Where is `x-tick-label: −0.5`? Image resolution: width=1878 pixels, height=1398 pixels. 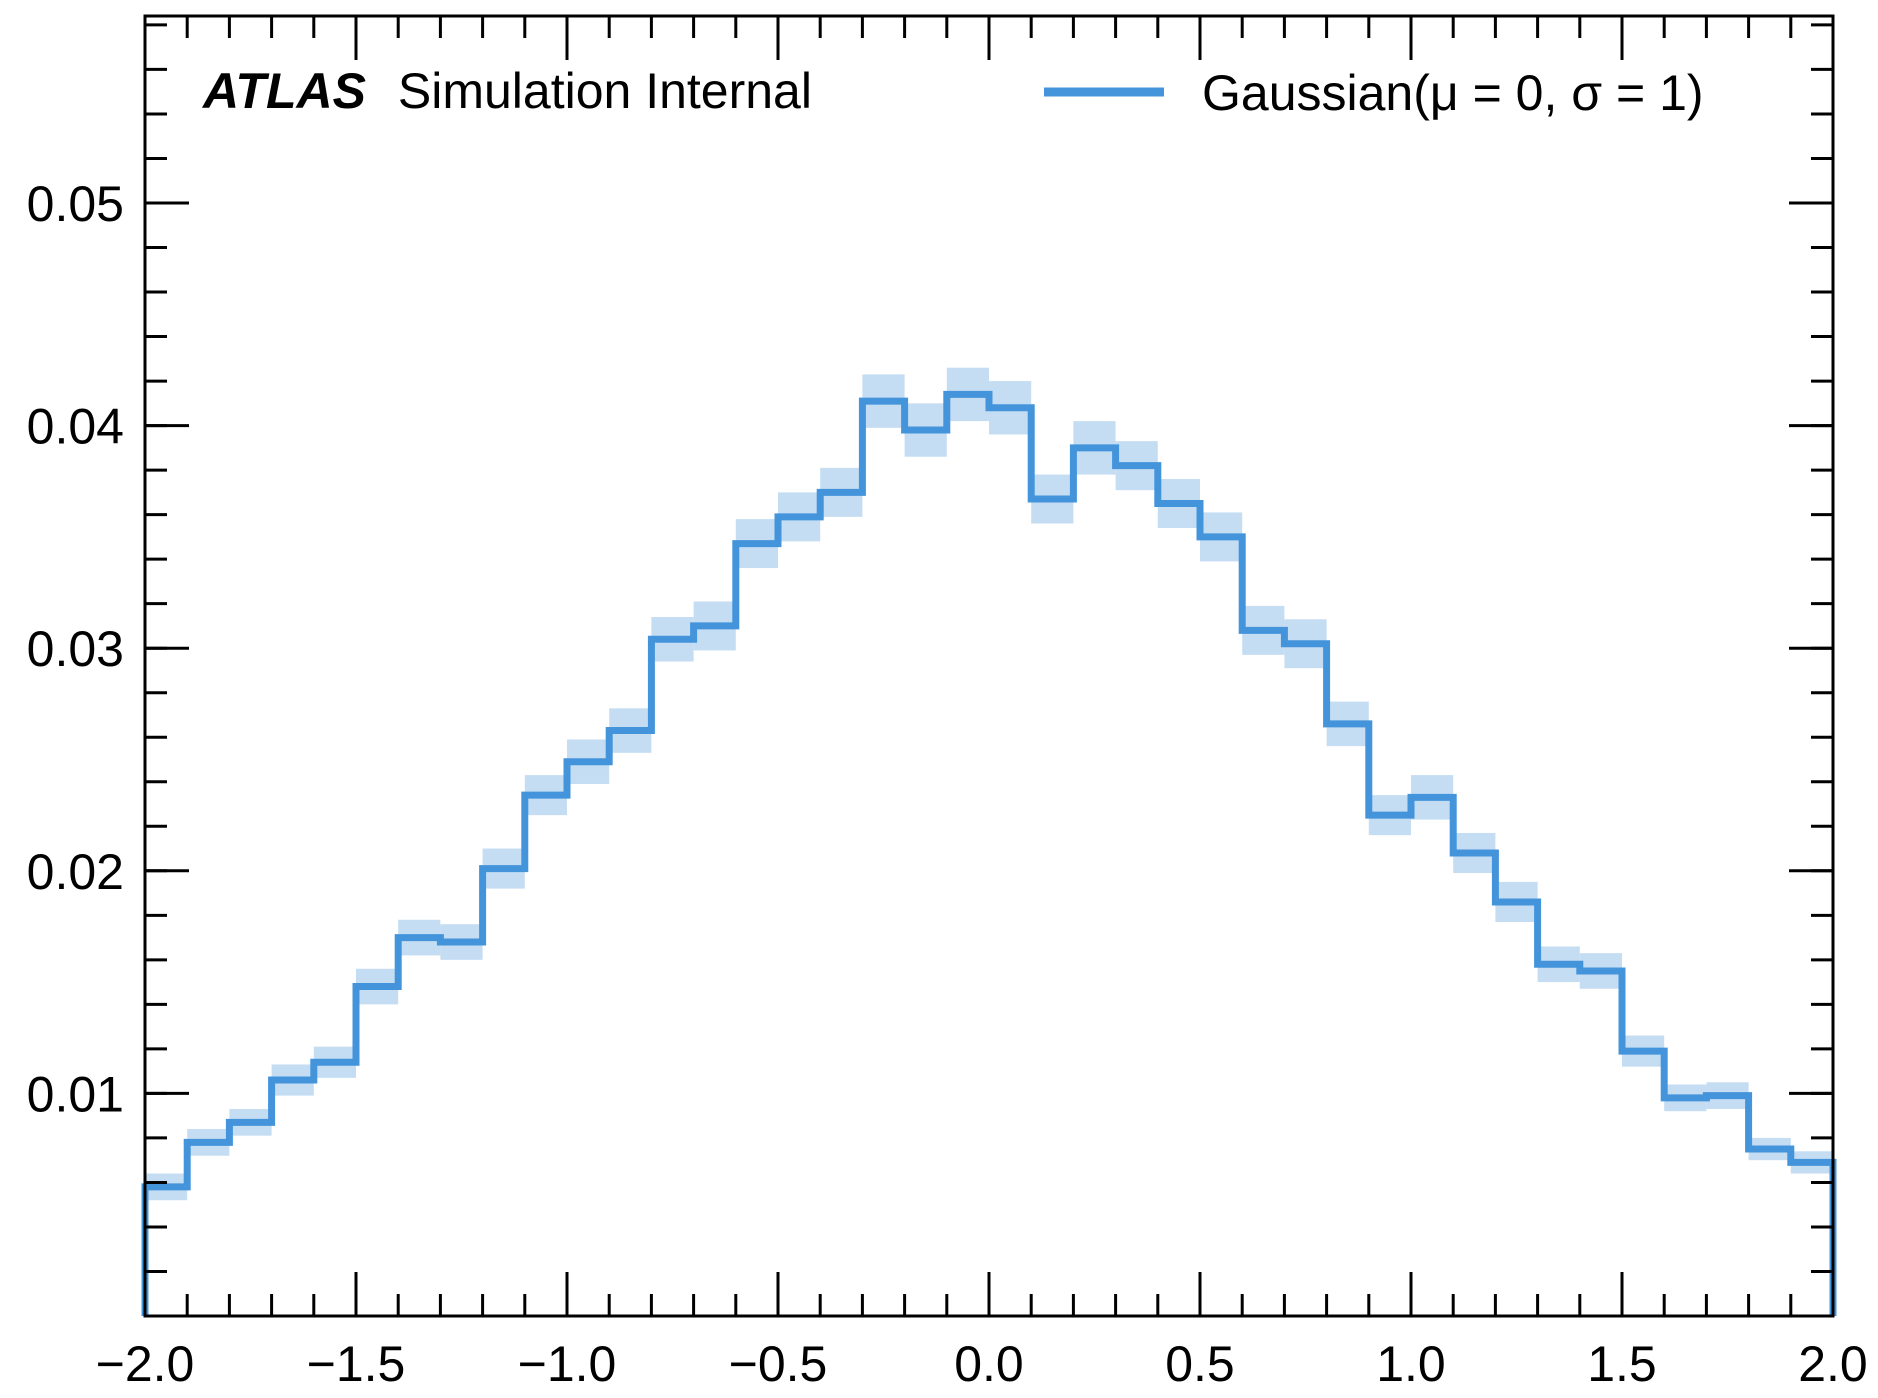
x-tick-label: −0.5 is located at coordinates (778, 1364).